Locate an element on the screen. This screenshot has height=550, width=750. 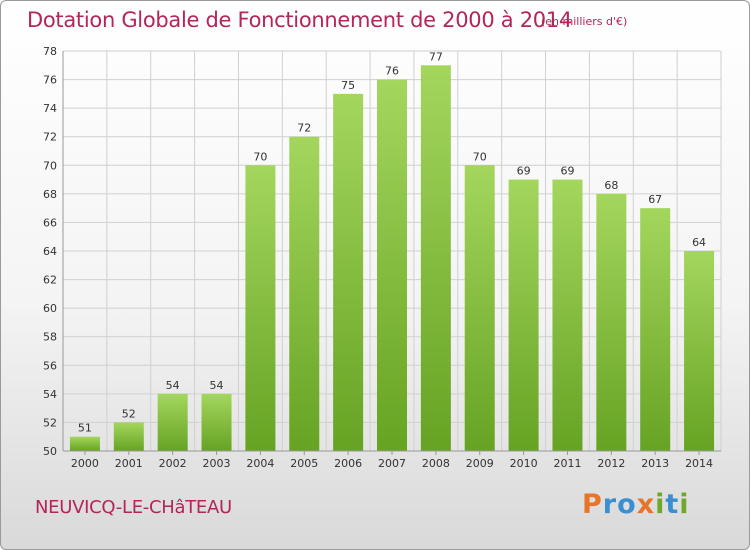
y-tick-label: 72 is located at coordinates (50, 137).